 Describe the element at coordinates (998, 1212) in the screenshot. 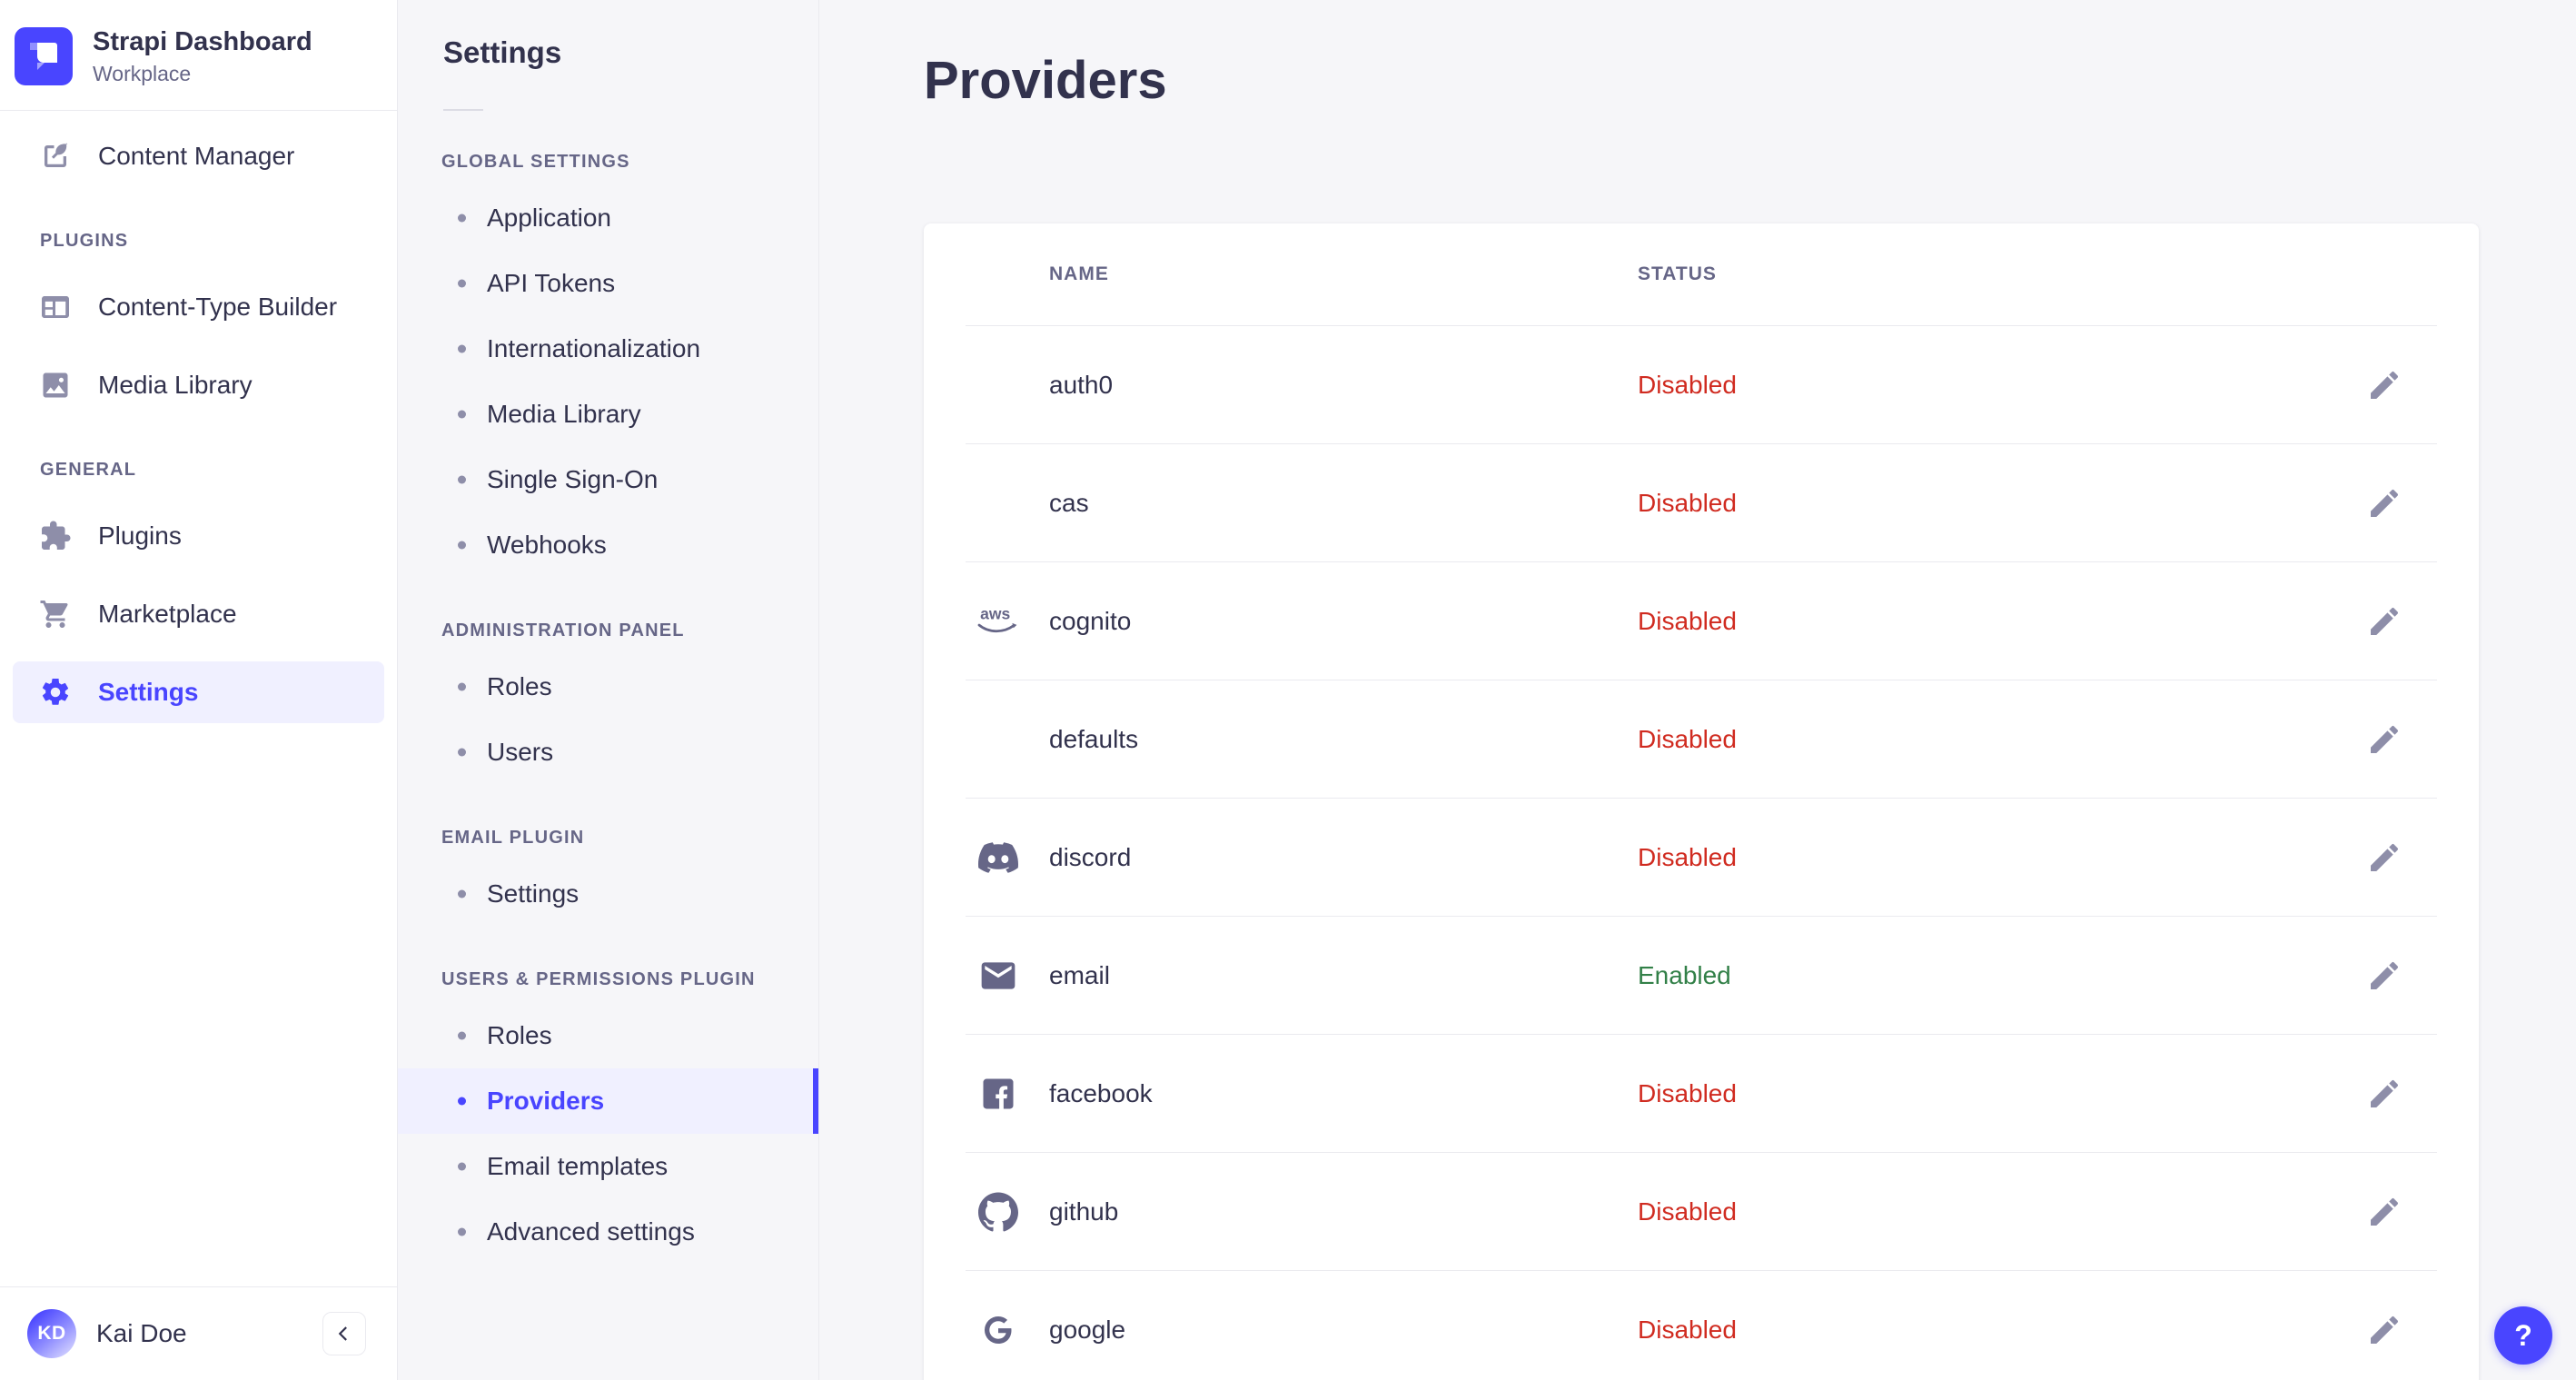

I see `github-icon` at that location.